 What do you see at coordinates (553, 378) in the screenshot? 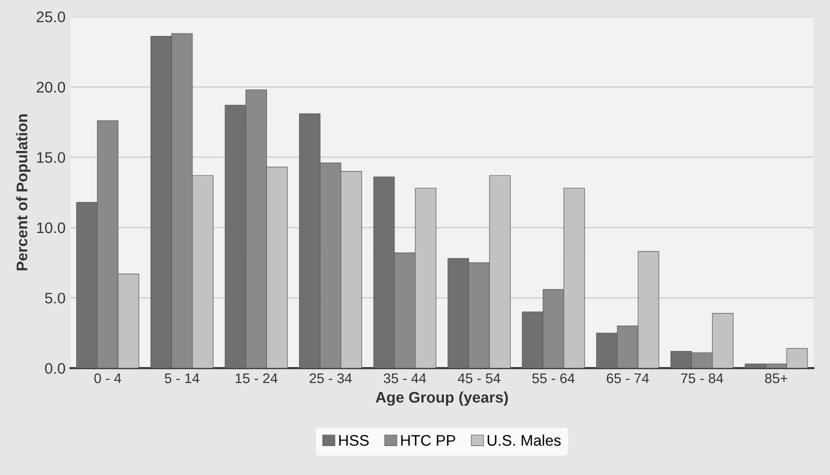
I see `x-tick-label: 55 - 64` at bounding box center [553, 378].